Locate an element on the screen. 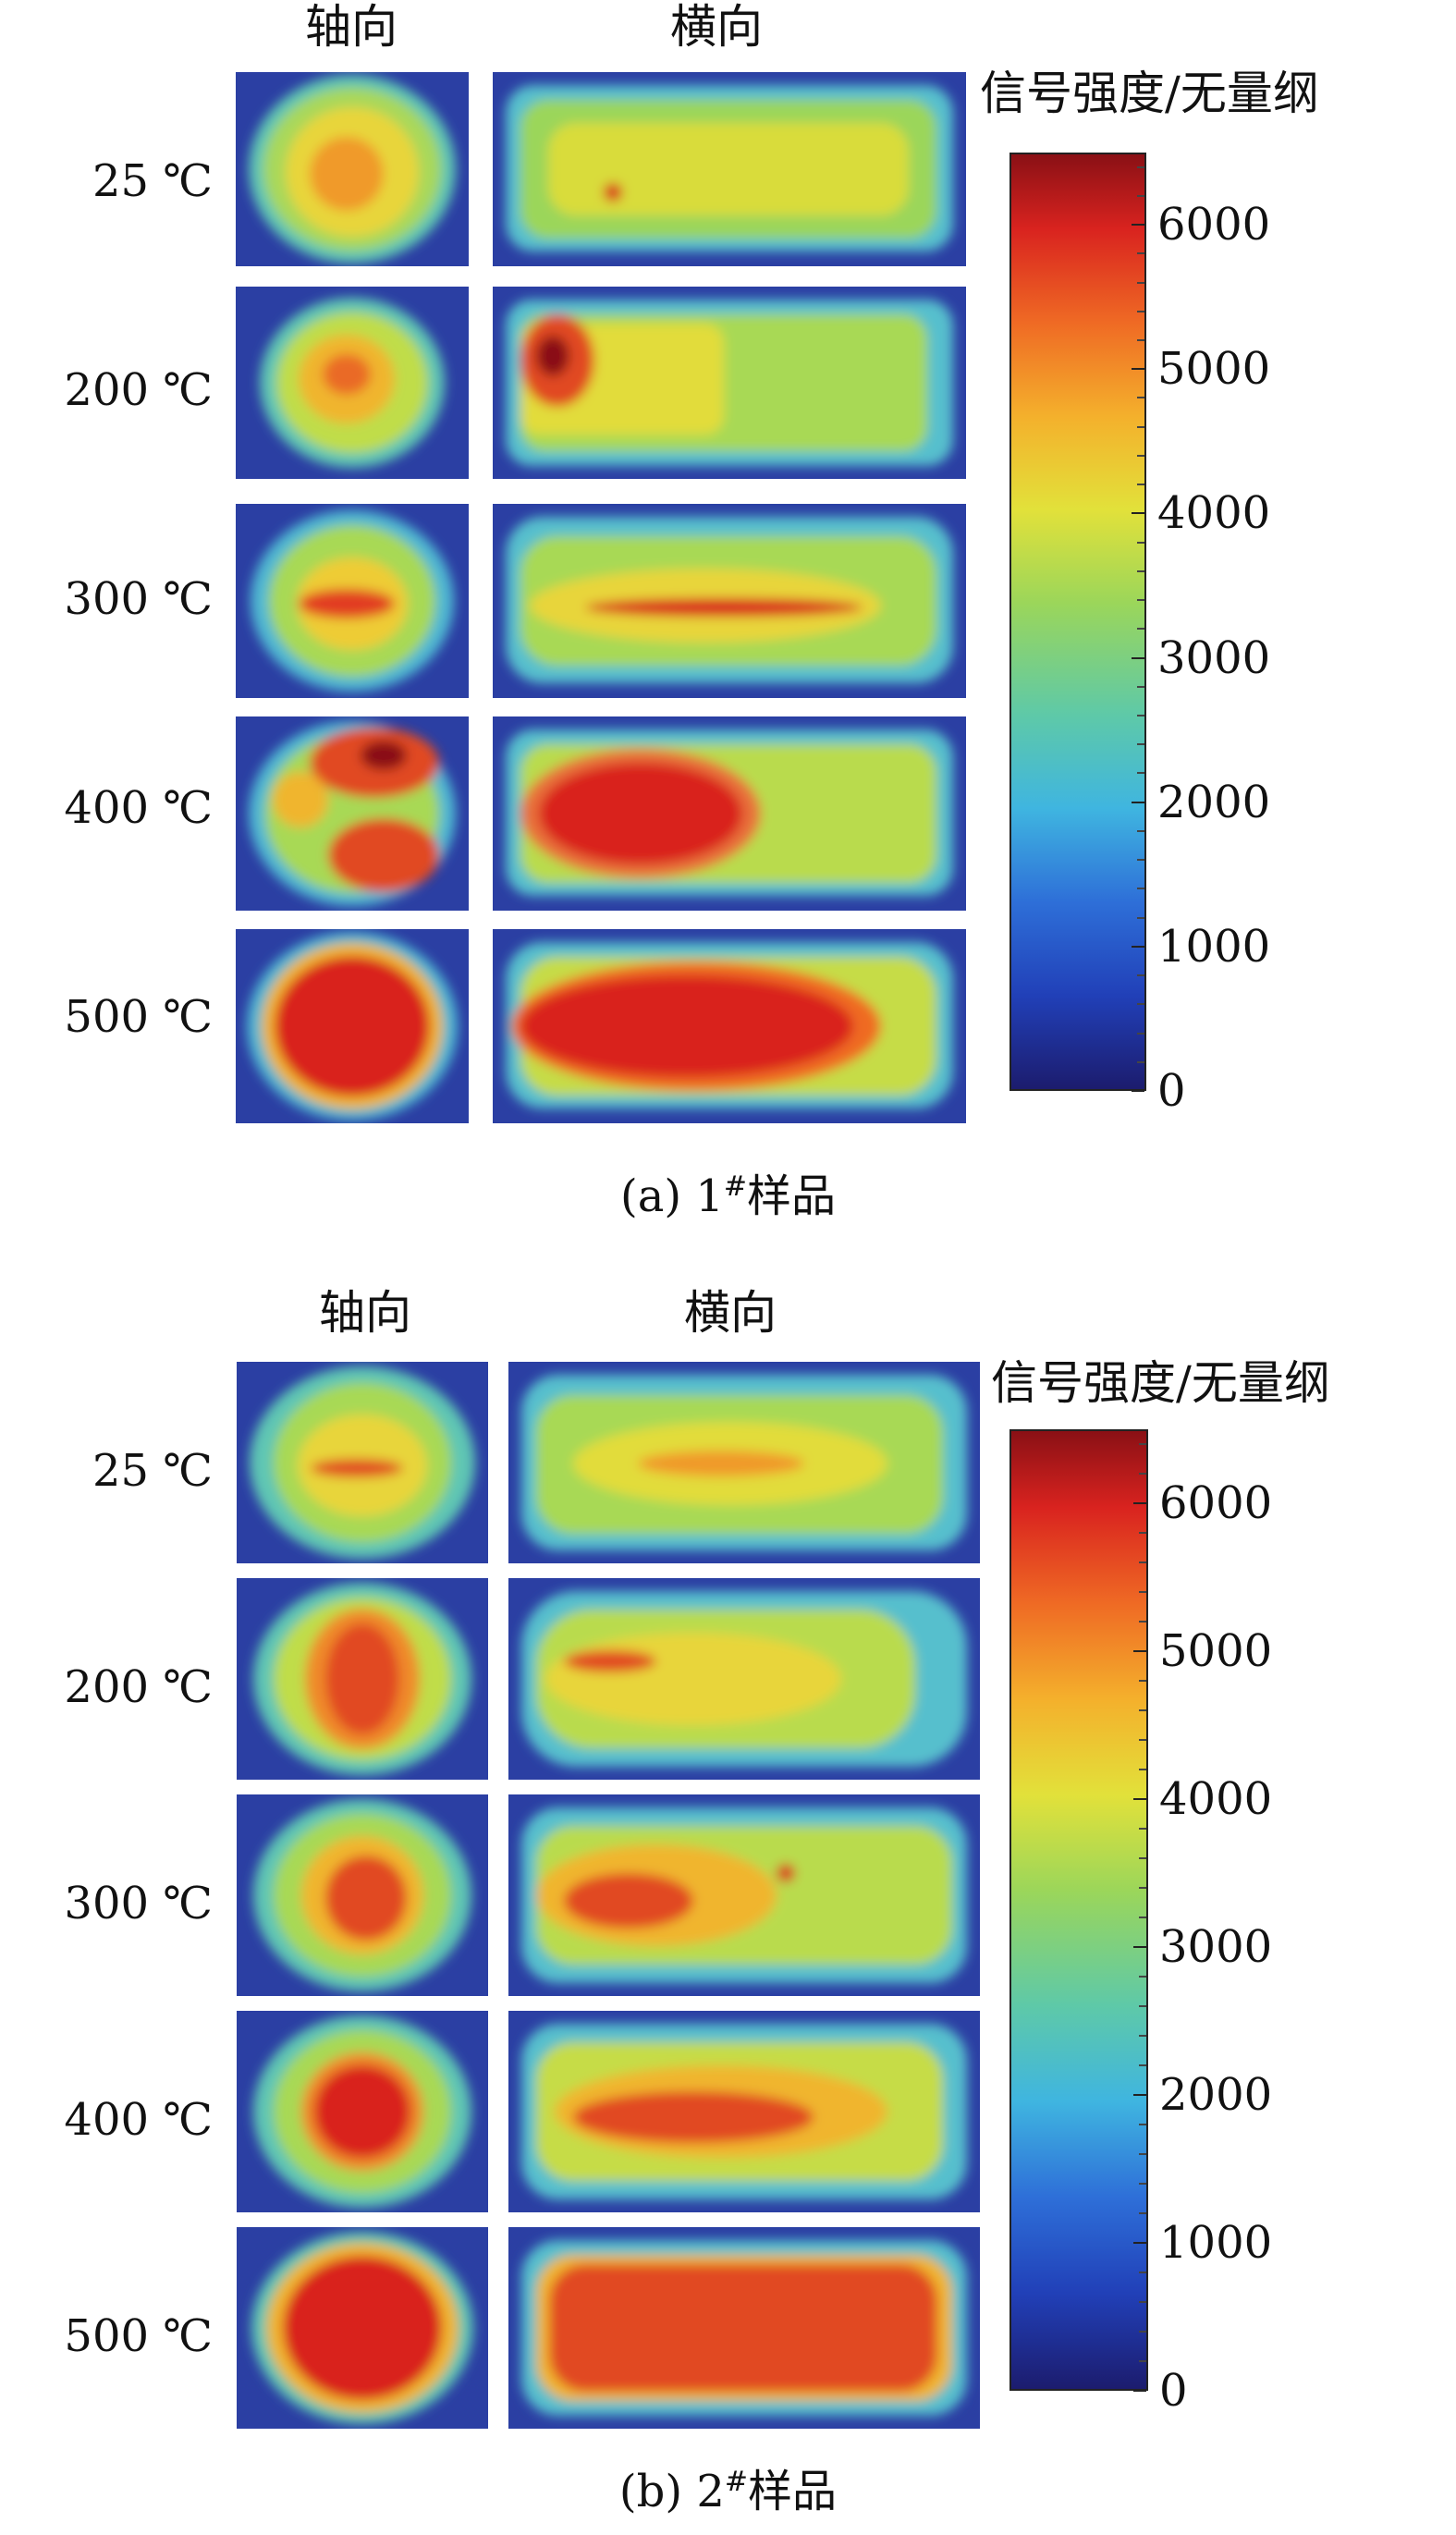 Image resolution: width=1456 pixels, height=2535 pixels. row-label: 25 ℃ is located at coordinates (152, 1471).